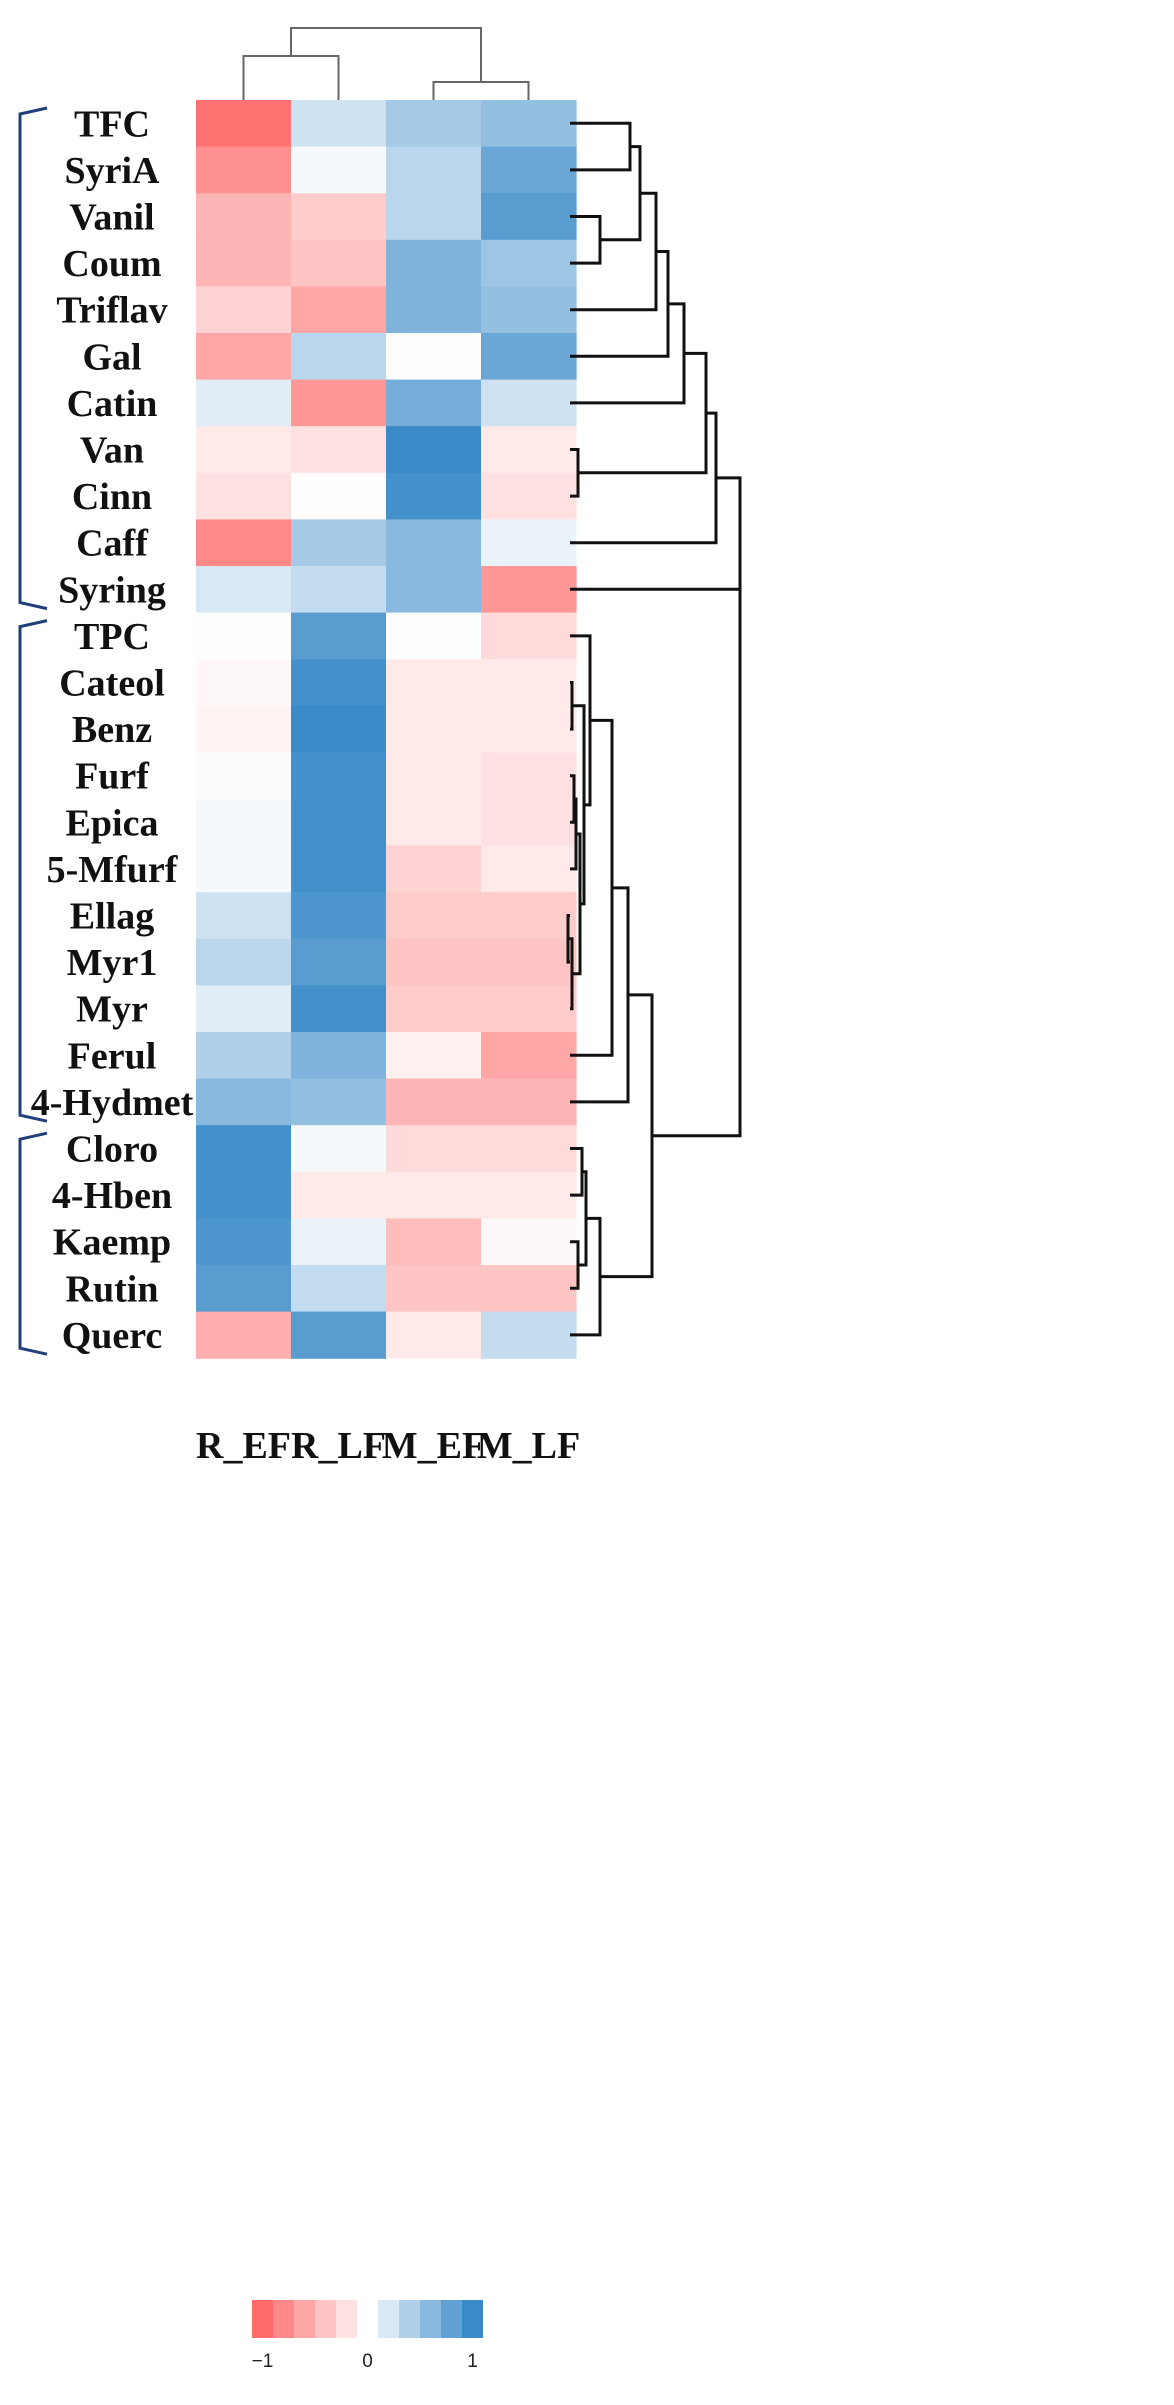 Image resolution: width=1174 pixels, height=2405 pixels. What do you see at coordinates (112, 1056) in the screenshot?
I see `row-label: Ferul` at bounding box center [112, 1056].